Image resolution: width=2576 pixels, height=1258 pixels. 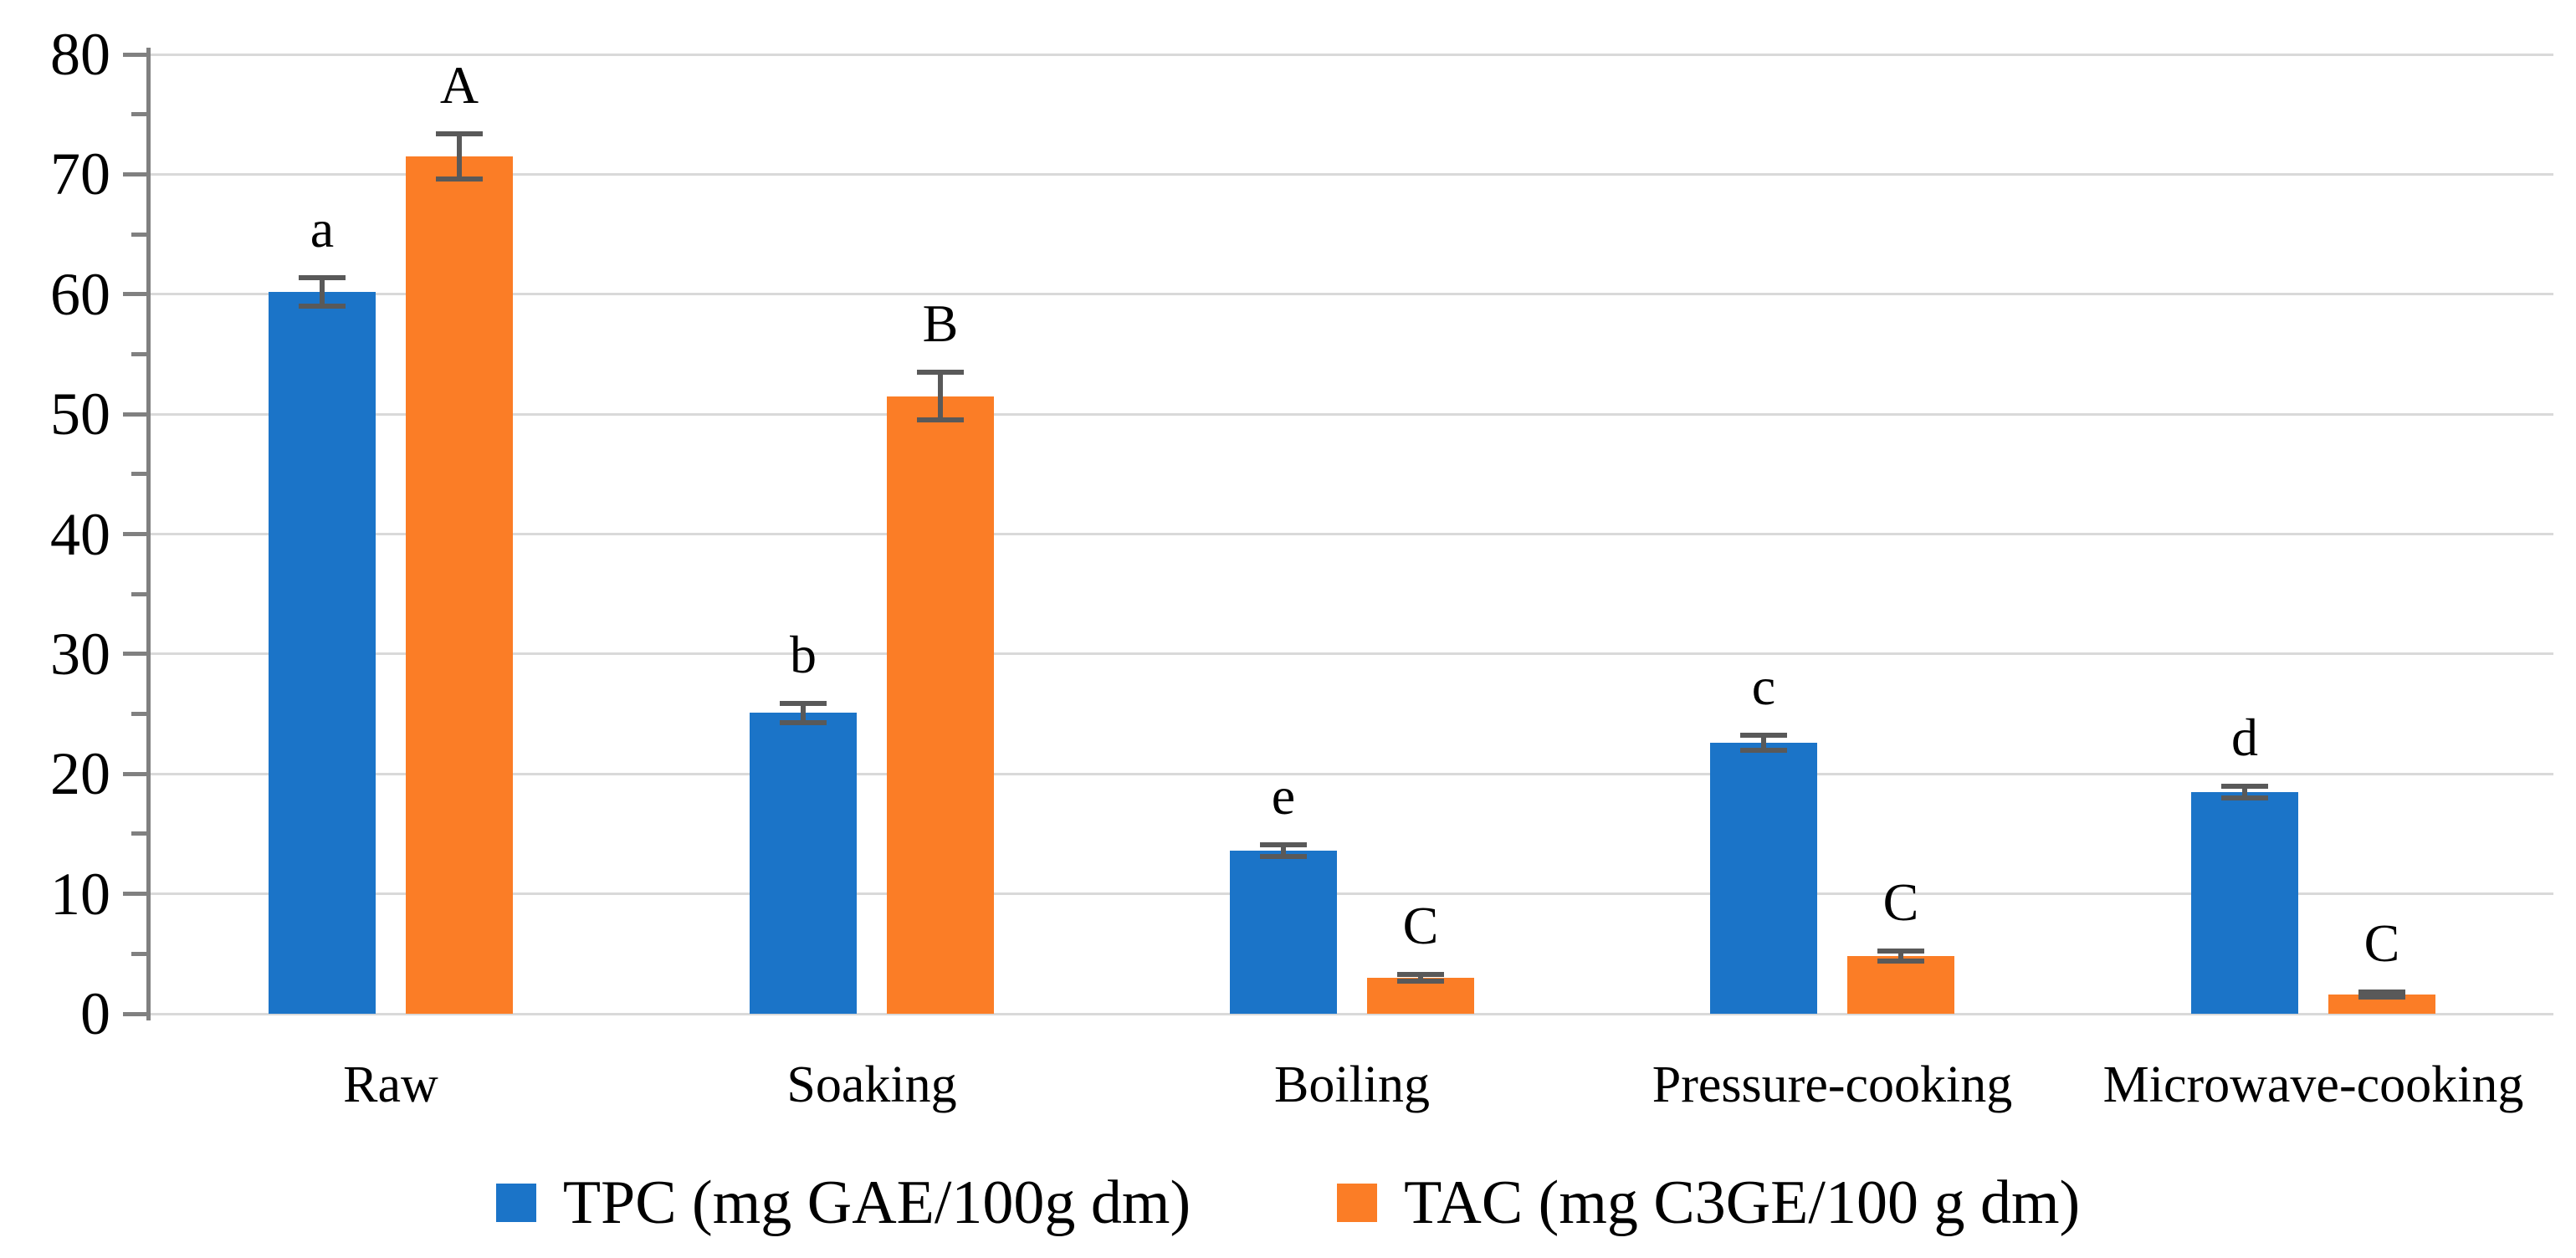 What do you see at coordinates (80, 895) in the screenshot?
I see `y-axis-tick-label: 10` at bounding box center [80, 895].